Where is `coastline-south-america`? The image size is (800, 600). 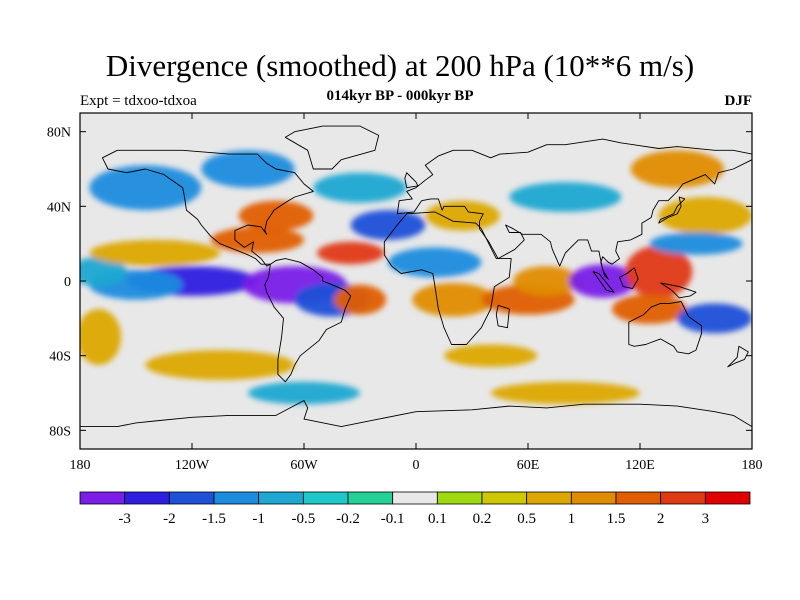 coastline-south-america is located at coordinates (308, 320).